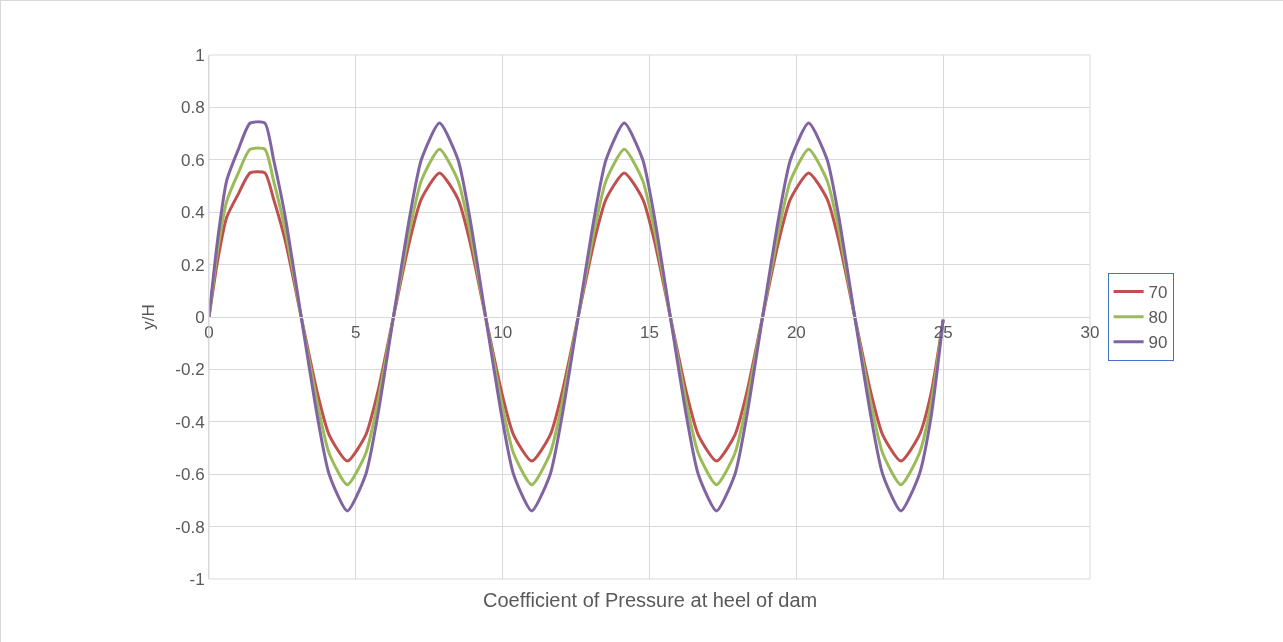 This screenshot has width=1283, height=642. What do you see at coordinates (1158, 343) in the screenshot?
I see `legend-label: 90` at bounding box center [1158, 343].